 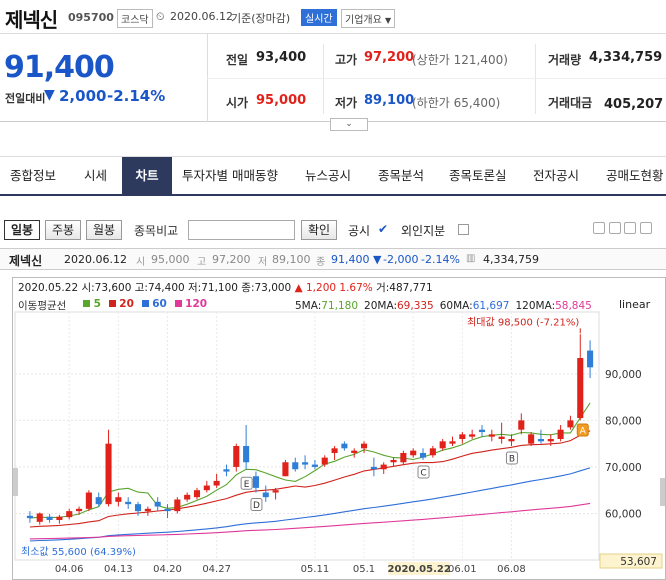 I want to click on high-label: 고가, so click(x=346, y=60).